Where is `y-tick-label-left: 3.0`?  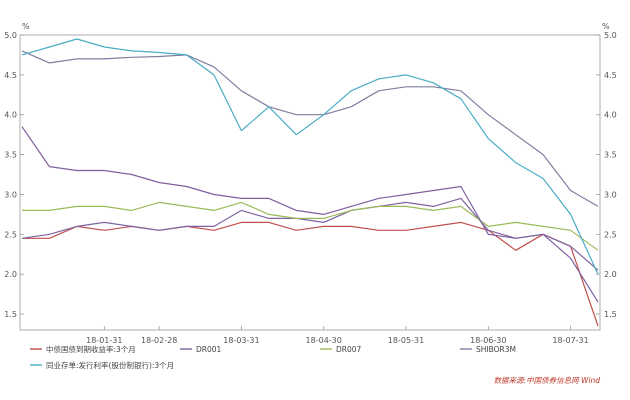
y-tick-label-left: 3.0 is located at coordinates (10, 194).